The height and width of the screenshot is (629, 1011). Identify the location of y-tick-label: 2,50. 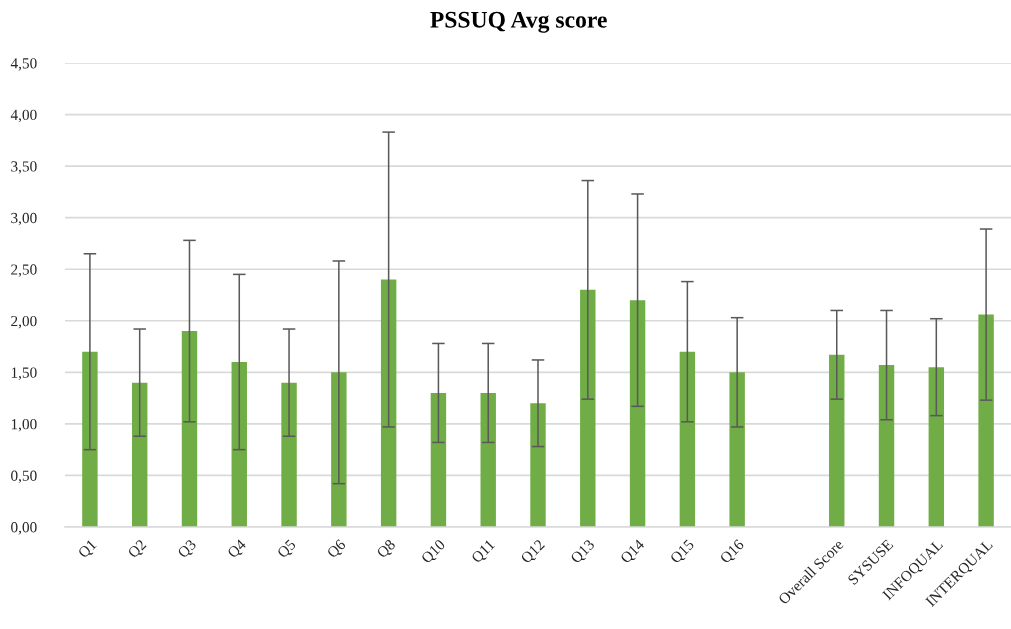
(24, 270).